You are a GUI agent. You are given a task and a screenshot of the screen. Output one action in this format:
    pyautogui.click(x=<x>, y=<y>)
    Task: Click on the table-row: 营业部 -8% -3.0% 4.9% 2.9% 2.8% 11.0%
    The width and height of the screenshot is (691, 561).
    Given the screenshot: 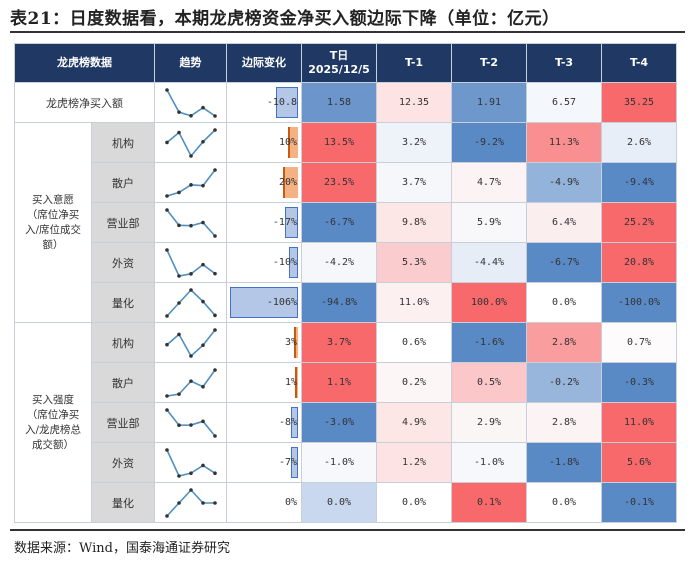 What is the action you would take?
    pyautogui.click(x=346, y=422)
    